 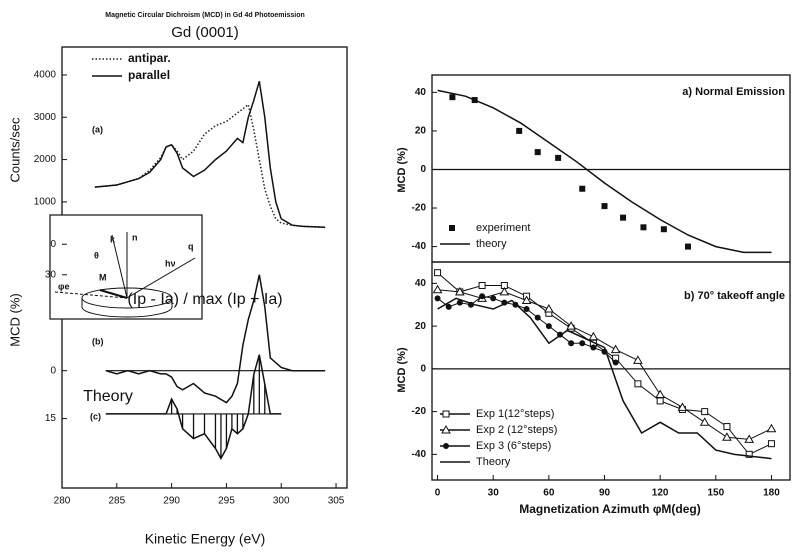 I want to click on x-axis-label: Kinetic Energy (eV), so click(x=205, y=539).